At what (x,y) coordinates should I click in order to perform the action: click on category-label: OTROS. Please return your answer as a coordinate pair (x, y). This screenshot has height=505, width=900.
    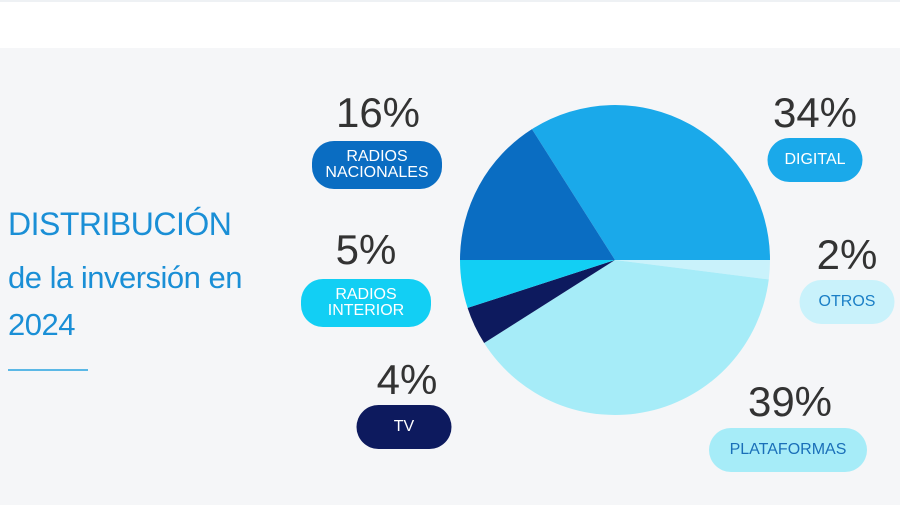
    Looking at the image, I should click on (847, 302).